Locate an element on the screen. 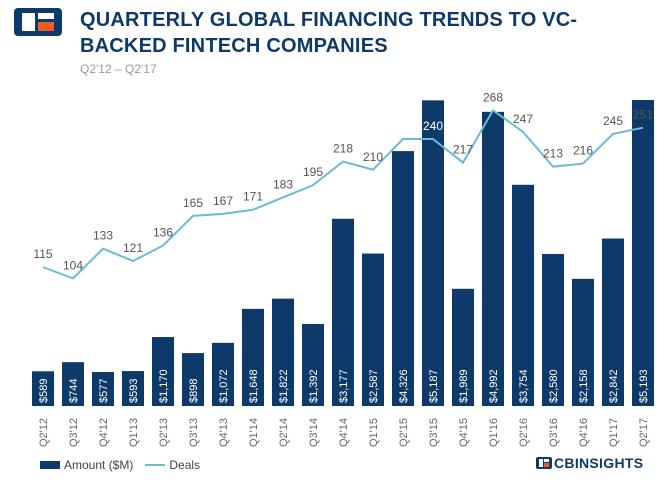 This screenshot has height=486, width=667. x-tick-12: Q2'15 is located at coordinates (404, 432).